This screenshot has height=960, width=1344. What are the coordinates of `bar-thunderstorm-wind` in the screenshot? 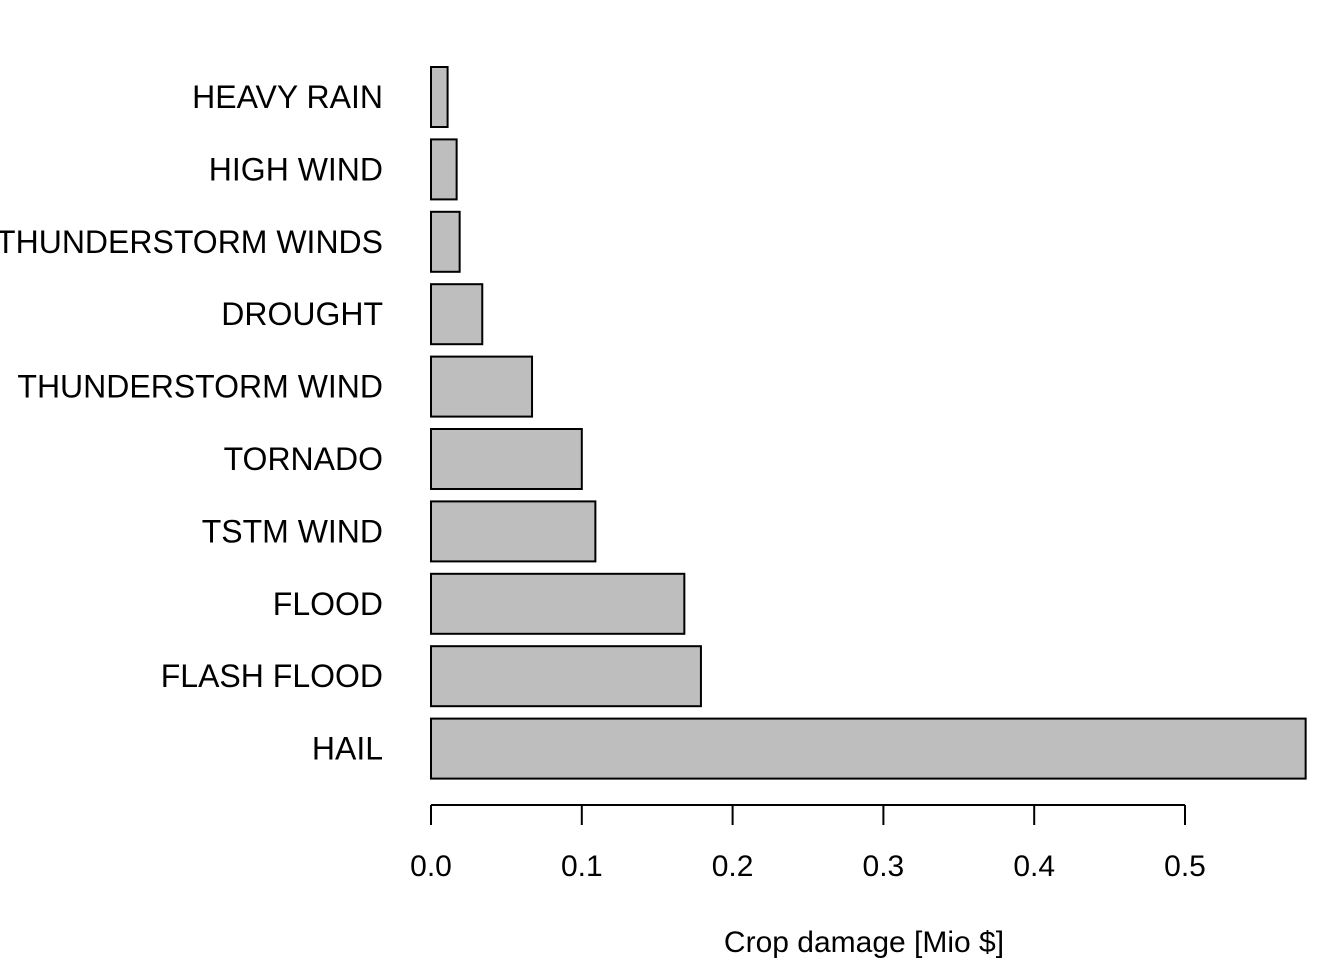 It's located at (482, 386).